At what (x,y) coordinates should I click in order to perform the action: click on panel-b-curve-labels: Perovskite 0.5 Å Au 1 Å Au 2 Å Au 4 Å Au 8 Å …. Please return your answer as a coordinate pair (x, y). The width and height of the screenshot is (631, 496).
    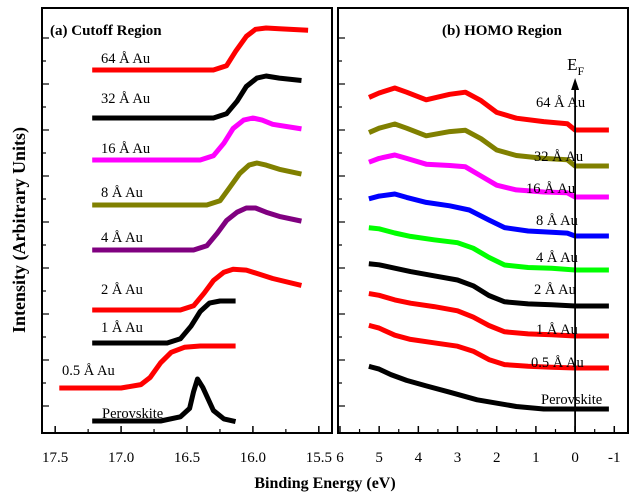
    Looking at the image, I should click on (564, 251).